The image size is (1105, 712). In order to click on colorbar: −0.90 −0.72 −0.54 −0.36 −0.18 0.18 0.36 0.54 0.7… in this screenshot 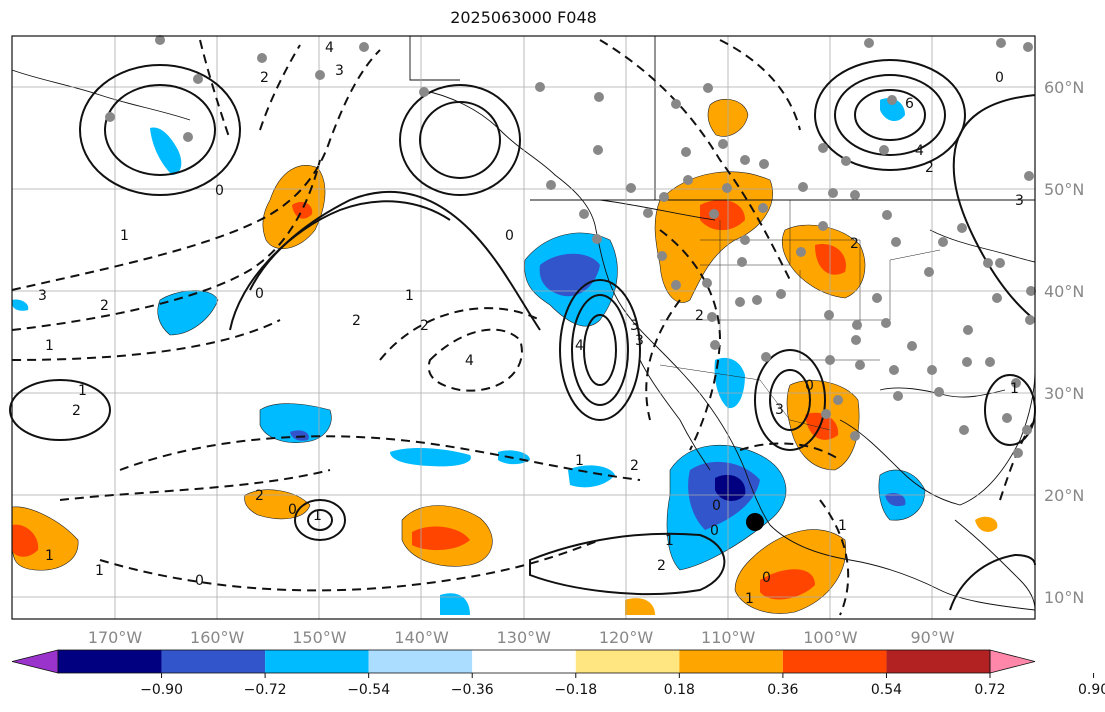, I will do `click(558, 673)`.